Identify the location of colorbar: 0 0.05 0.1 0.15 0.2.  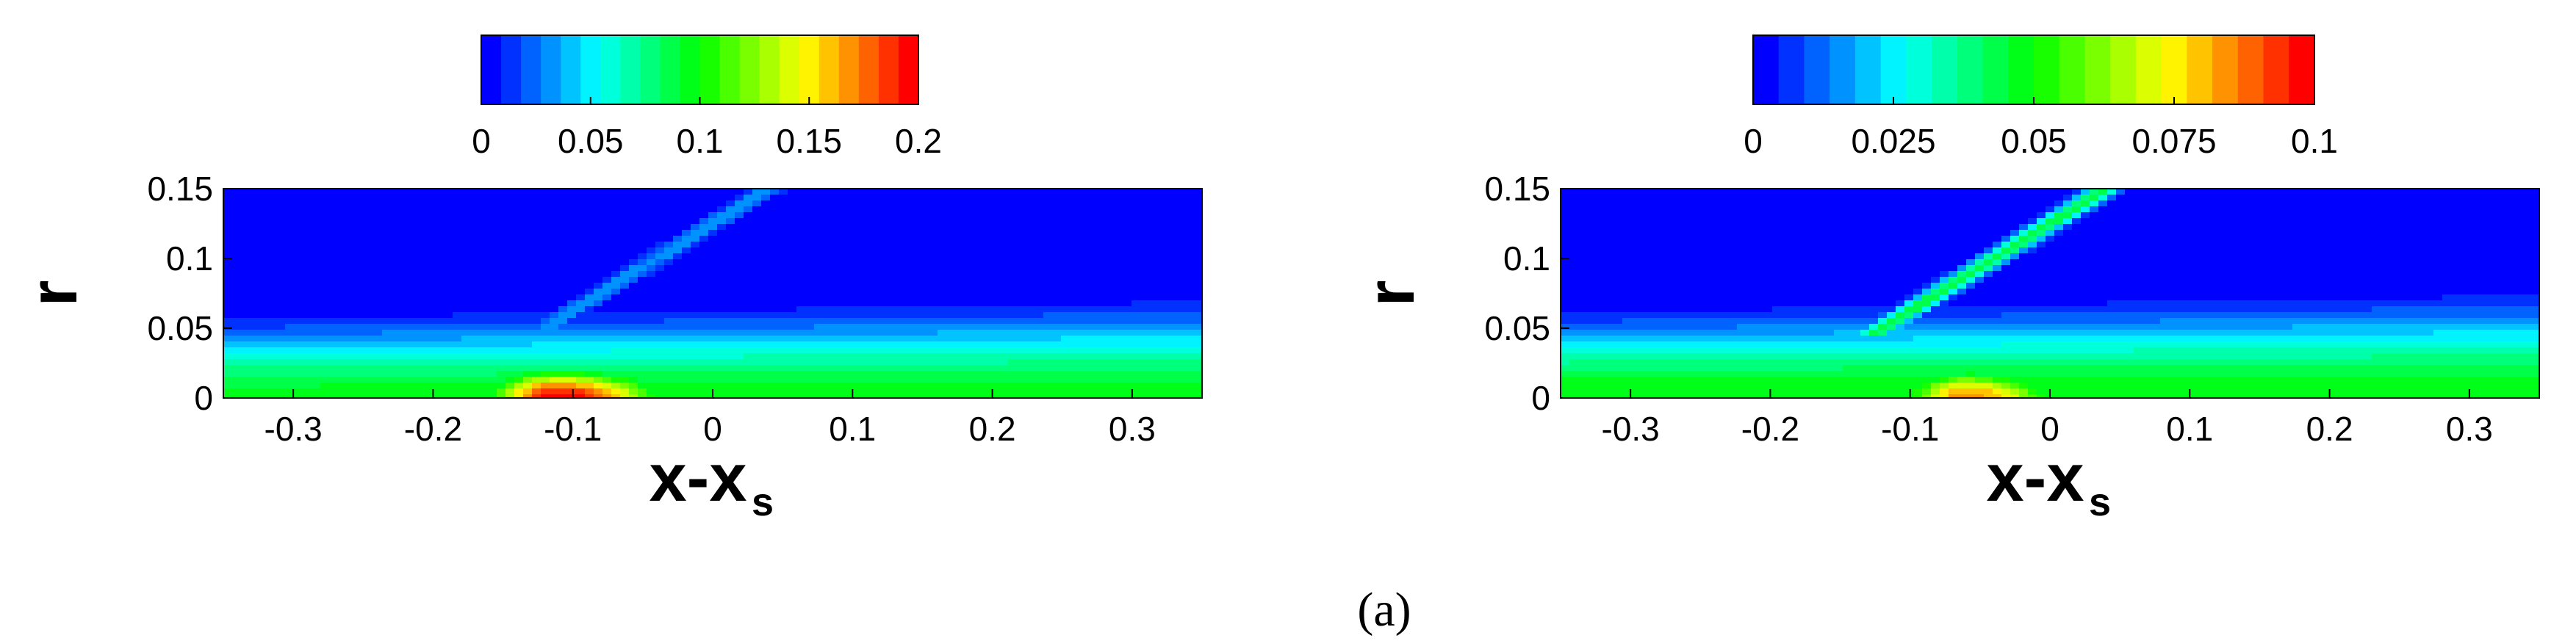
(707, 97).